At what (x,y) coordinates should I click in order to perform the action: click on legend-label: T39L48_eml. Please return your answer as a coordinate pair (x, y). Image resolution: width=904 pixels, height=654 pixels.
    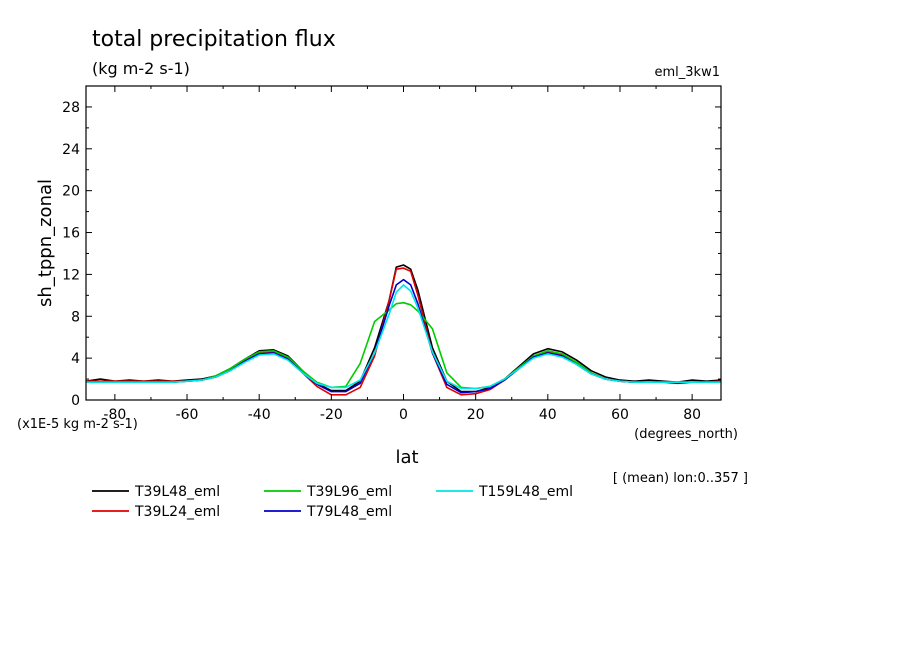
    Looking at the image, I should click on (177, 492).